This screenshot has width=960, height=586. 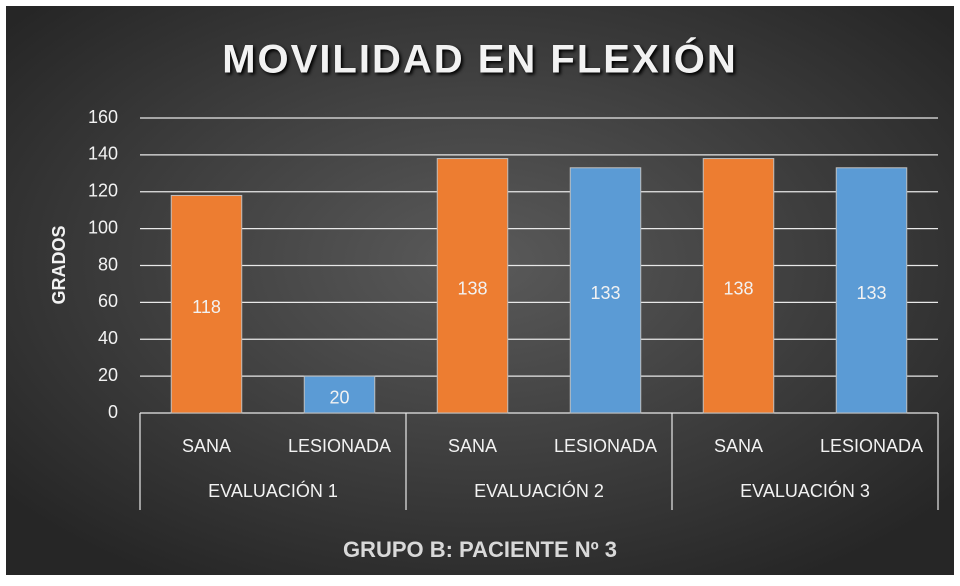 What do you see at coordinates (59, 264) in the screenshot?
I see `y-axis-label: GRADOS` at bounding box center [59, 264].